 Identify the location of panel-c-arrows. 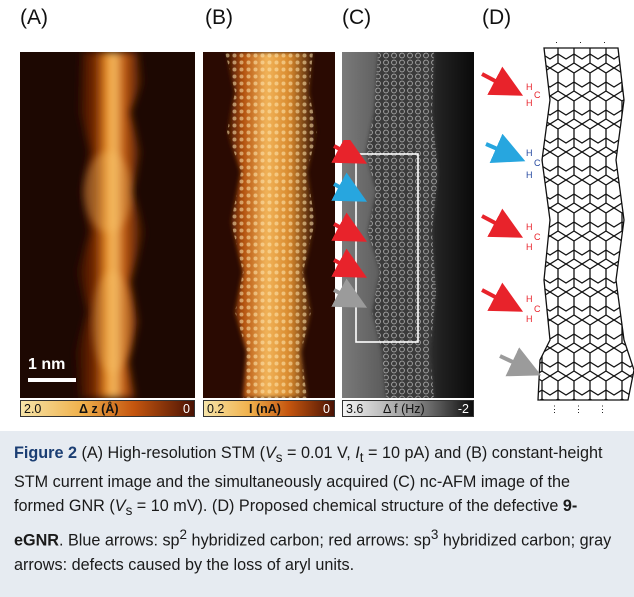
(349, 224).